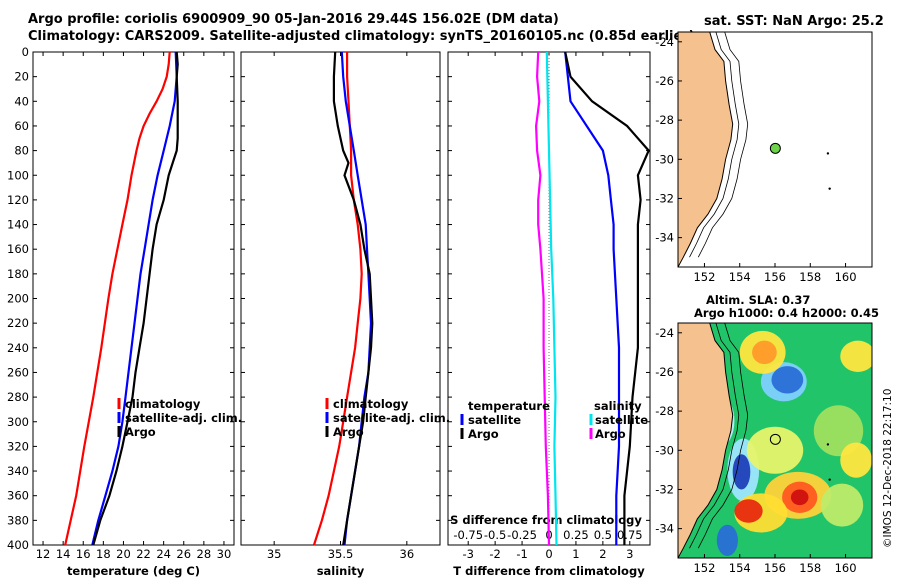 Image resolution: width=900 pixels, height=580 pixels. Describe the element at coordinates (204, 554) in the screenshot. I see `x-tick-label: 28` at that location.